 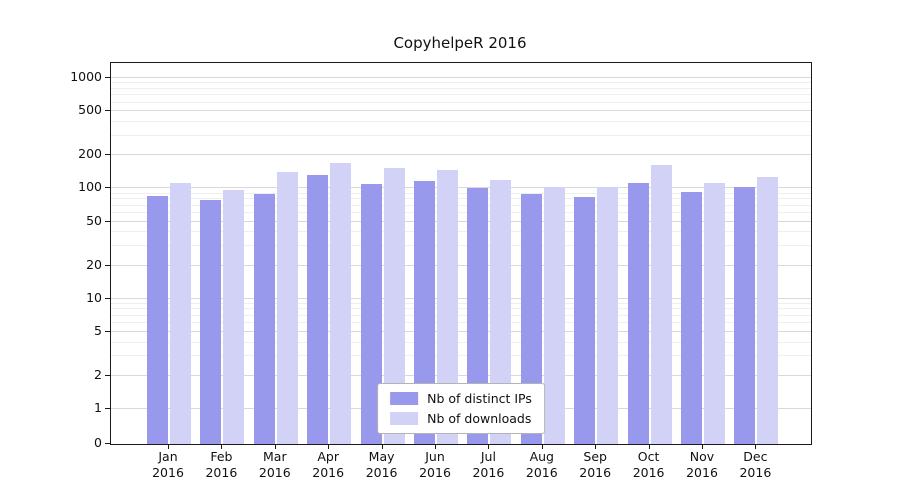 What do you see at coordinates (94, 220) in the screenshot?
I see `y-tick-label: 50` at bounding box center [94, 220].